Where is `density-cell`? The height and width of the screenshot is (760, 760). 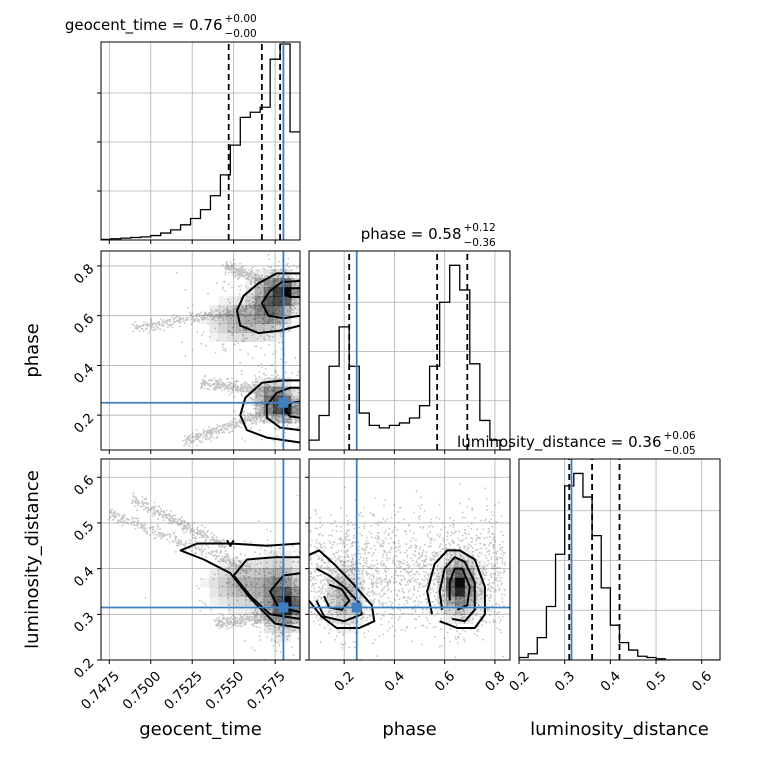
density-cell is located at coordinates (259, 319).